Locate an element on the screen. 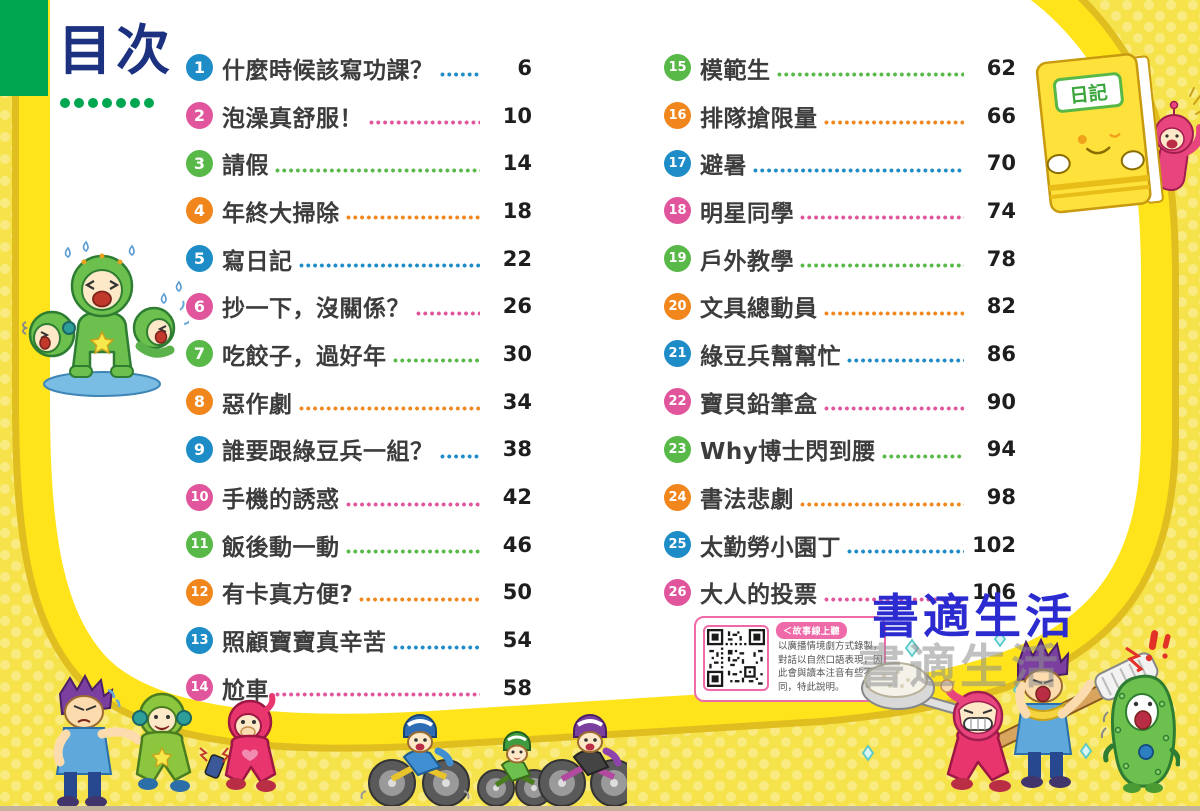 Image resolution: width=1200 pixels, height=811 pixels. chapter-page-number: 66 is located at coordinates (1001, 115).